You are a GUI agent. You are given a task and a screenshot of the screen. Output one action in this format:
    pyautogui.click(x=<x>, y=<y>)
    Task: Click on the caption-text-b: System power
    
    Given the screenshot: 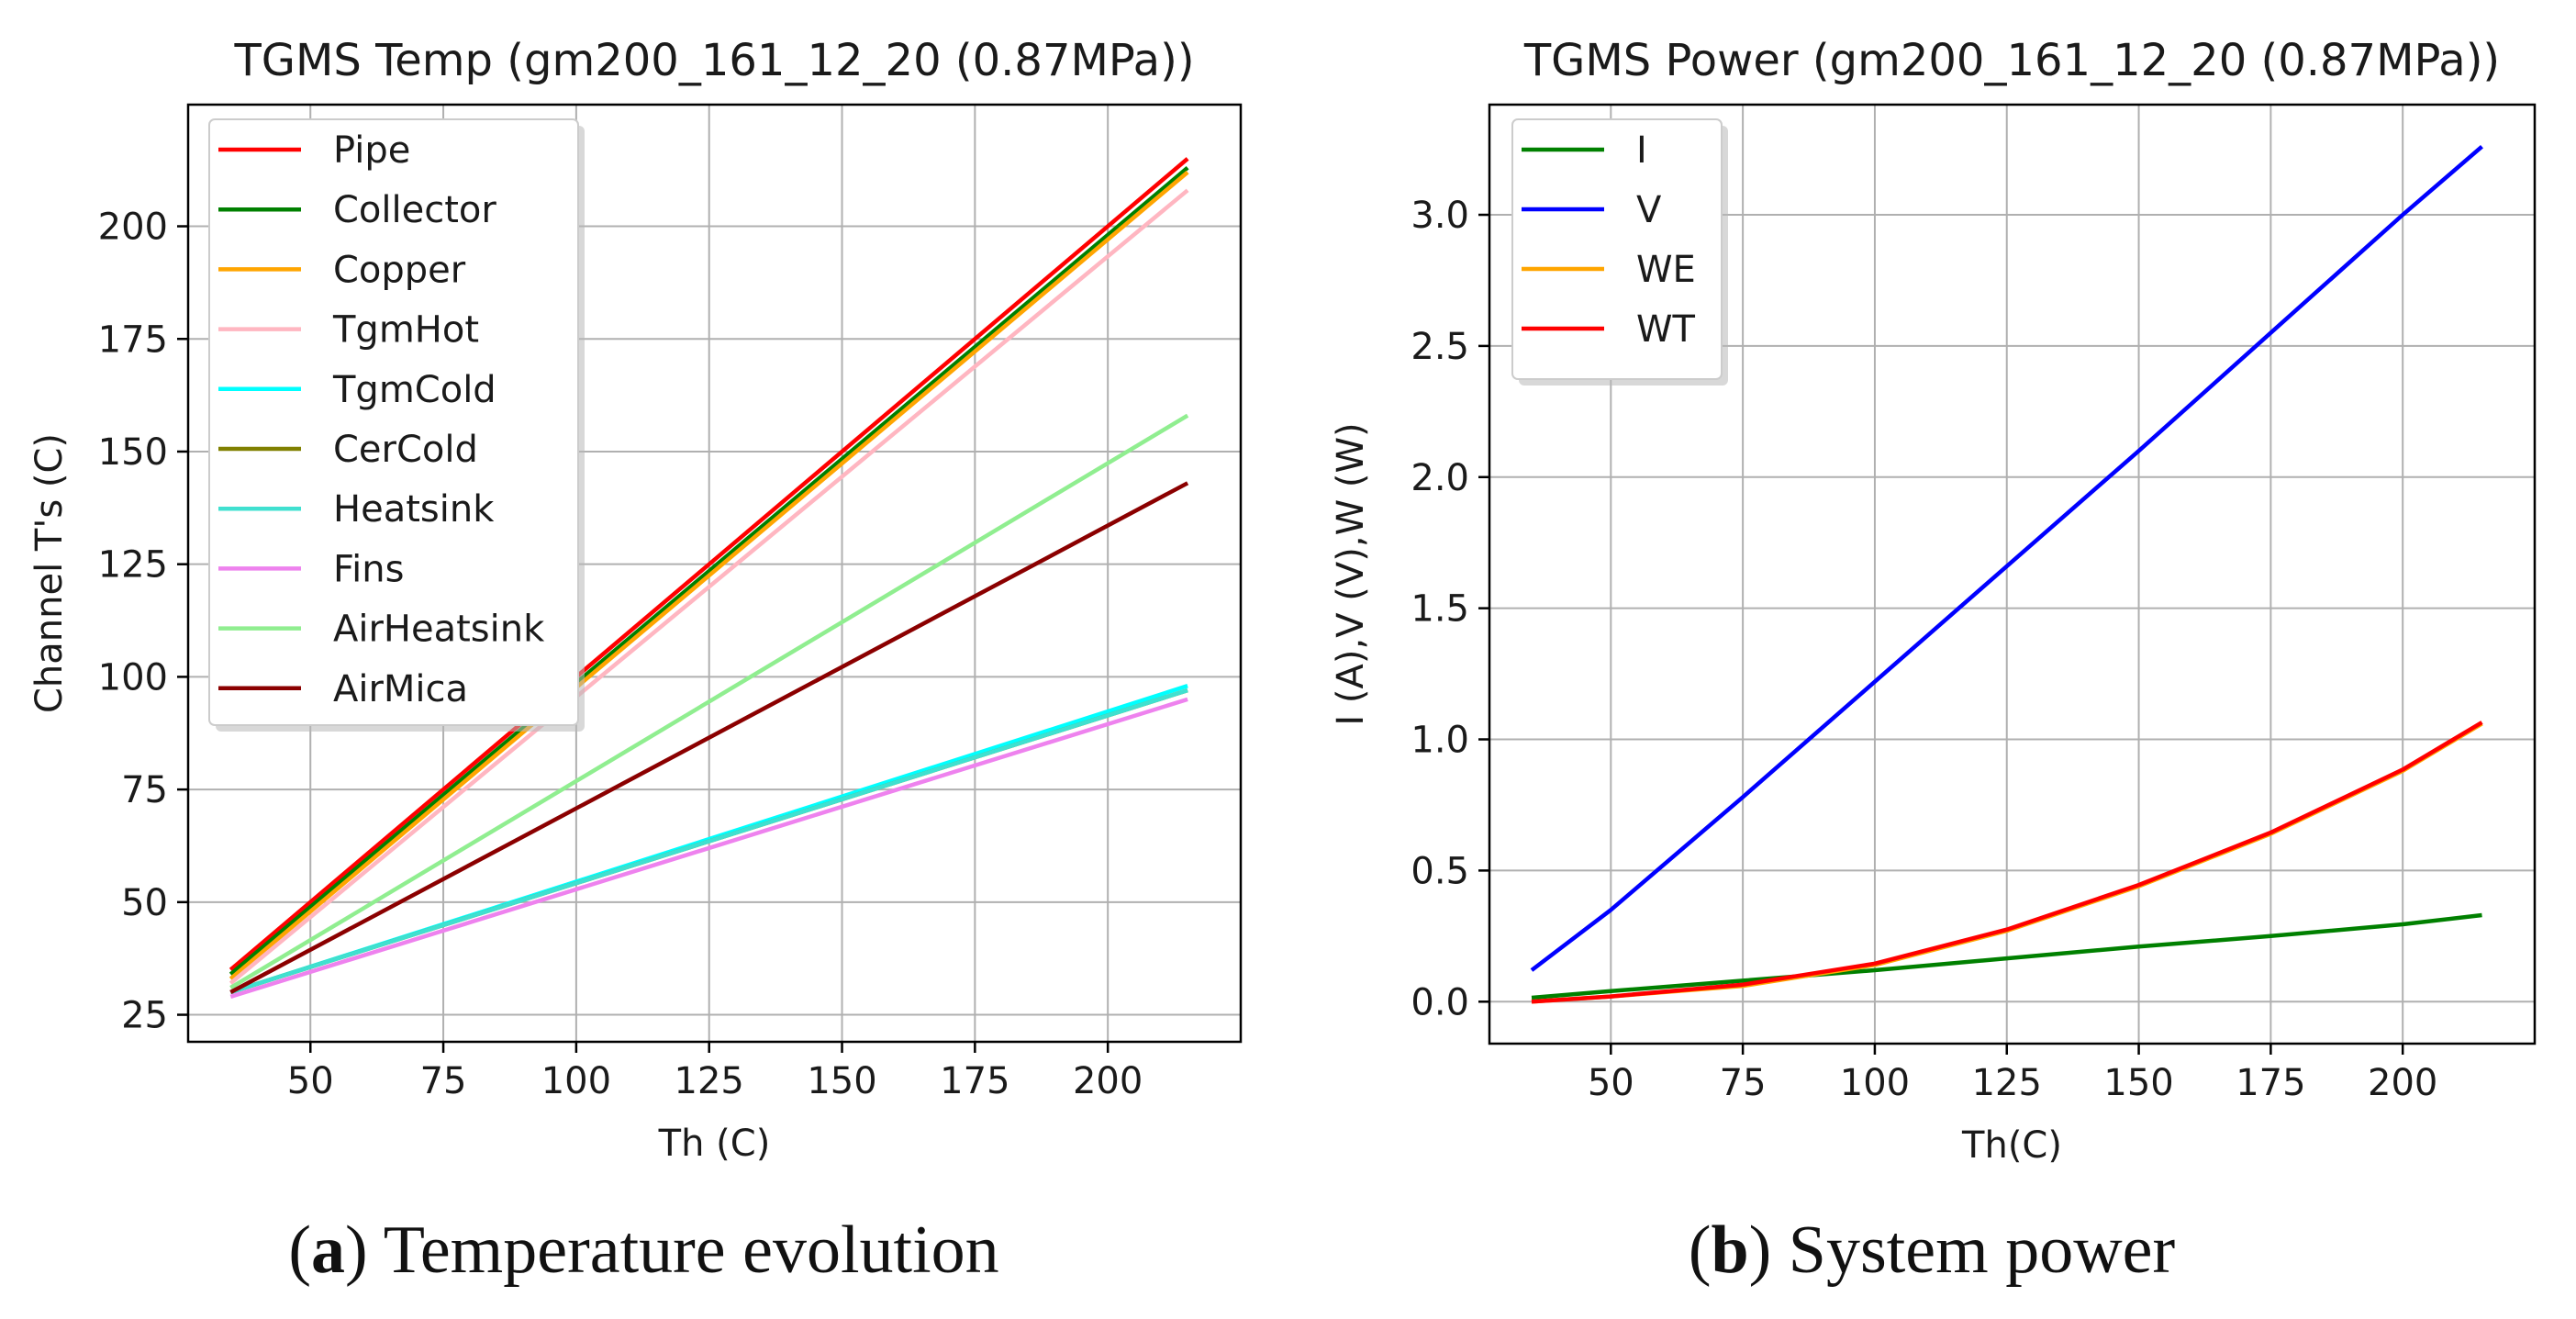 What is the action you would take?
    pyautogui.click(x=1974, y=1250)
    